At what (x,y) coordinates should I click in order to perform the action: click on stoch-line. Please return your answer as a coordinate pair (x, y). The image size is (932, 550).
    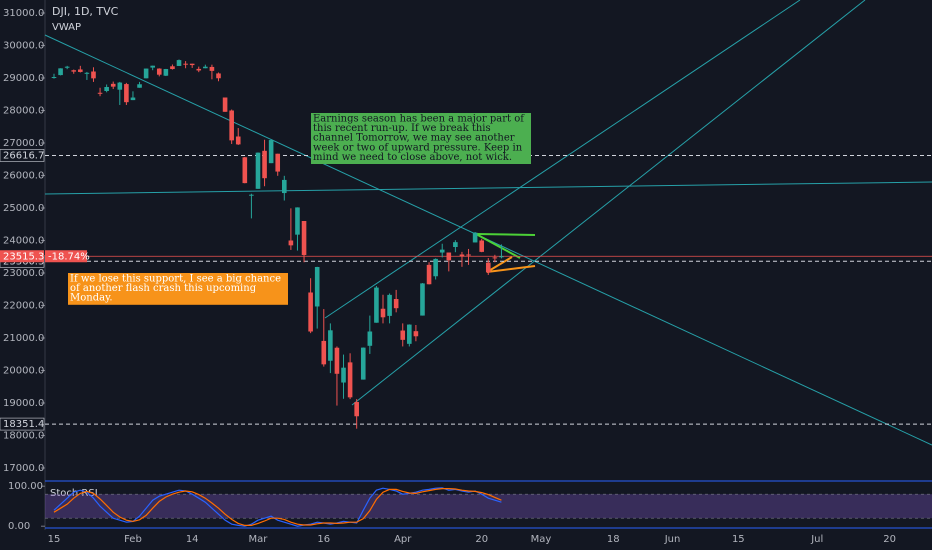
    Looking at the image, I should click on (277, 507).